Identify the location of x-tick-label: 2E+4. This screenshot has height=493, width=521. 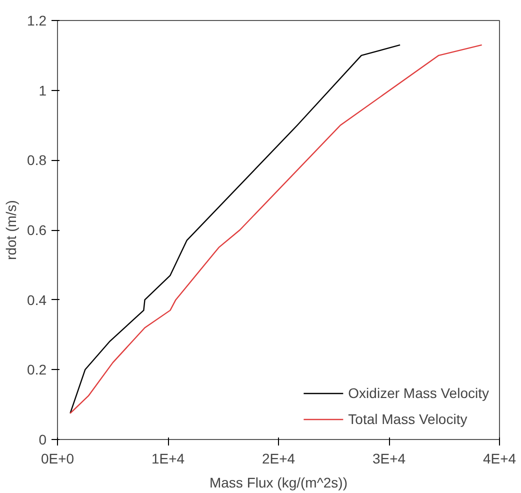
(279, 458).